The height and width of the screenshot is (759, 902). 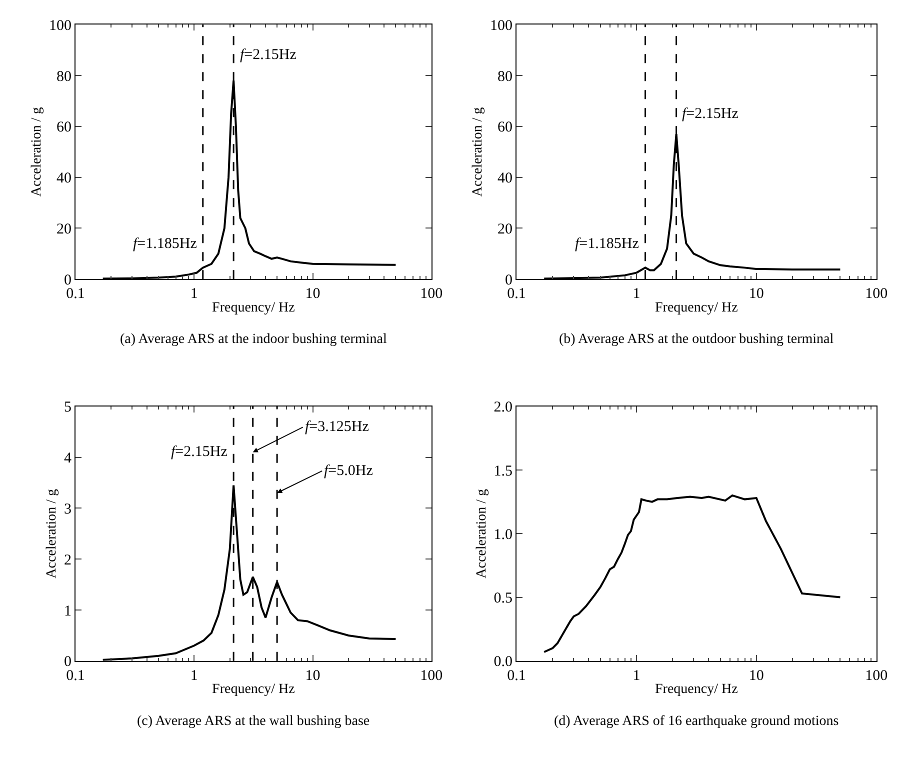 I want to click on annotation: f=5.0Hz, so click(x=349, y=471).